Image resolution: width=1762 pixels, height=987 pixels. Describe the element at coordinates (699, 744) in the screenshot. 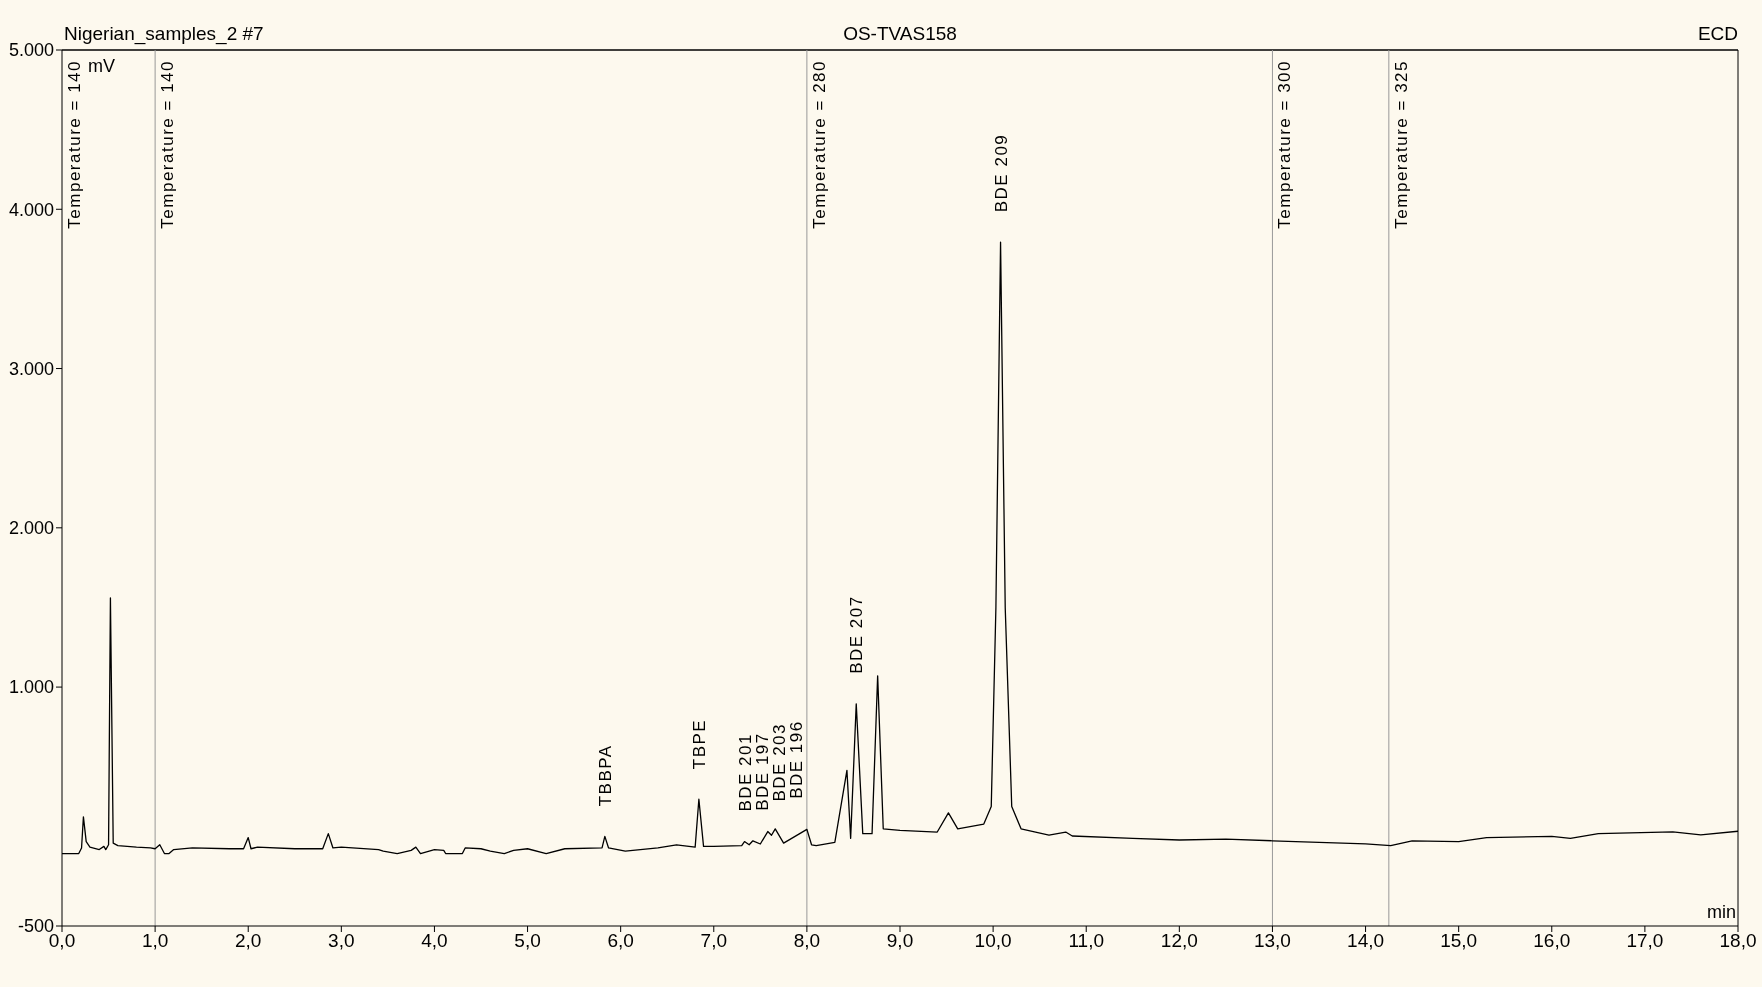

I see `annotation: TBPE` at that location.